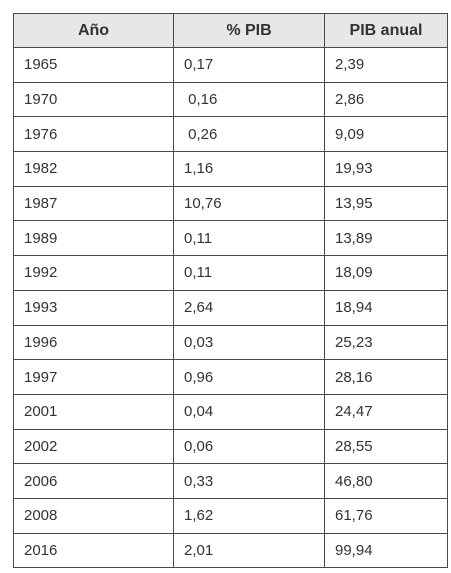 This screenshot has height=573, width=451. Describe the element at coordinates (93, 169) in the screenshot. I see `cell-year: 1982` at that location.